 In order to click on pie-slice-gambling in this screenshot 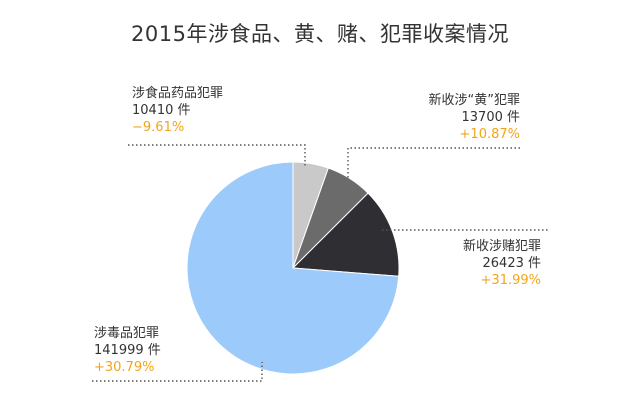, I will do `click(345, 234)`.